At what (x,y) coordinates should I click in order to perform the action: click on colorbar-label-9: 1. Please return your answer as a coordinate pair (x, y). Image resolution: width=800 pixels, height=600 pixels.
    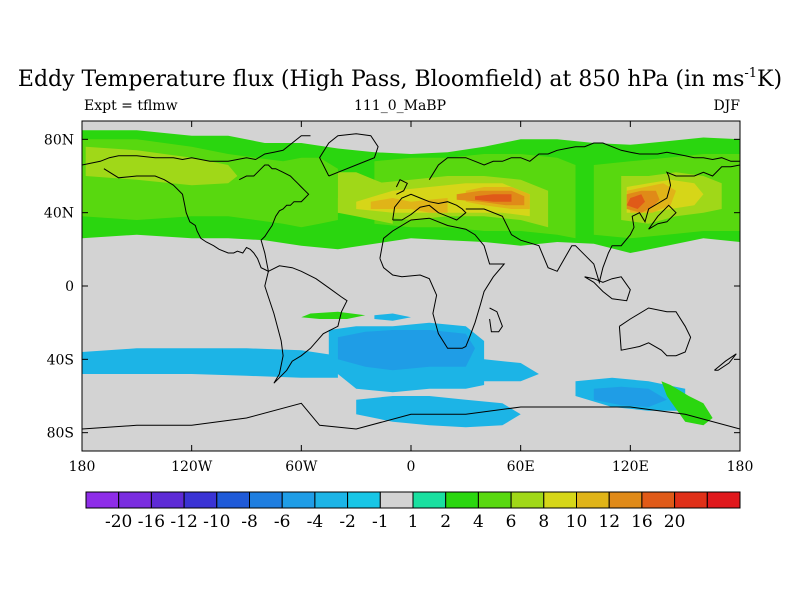
    Looking at the image, I should click on (413, 522).